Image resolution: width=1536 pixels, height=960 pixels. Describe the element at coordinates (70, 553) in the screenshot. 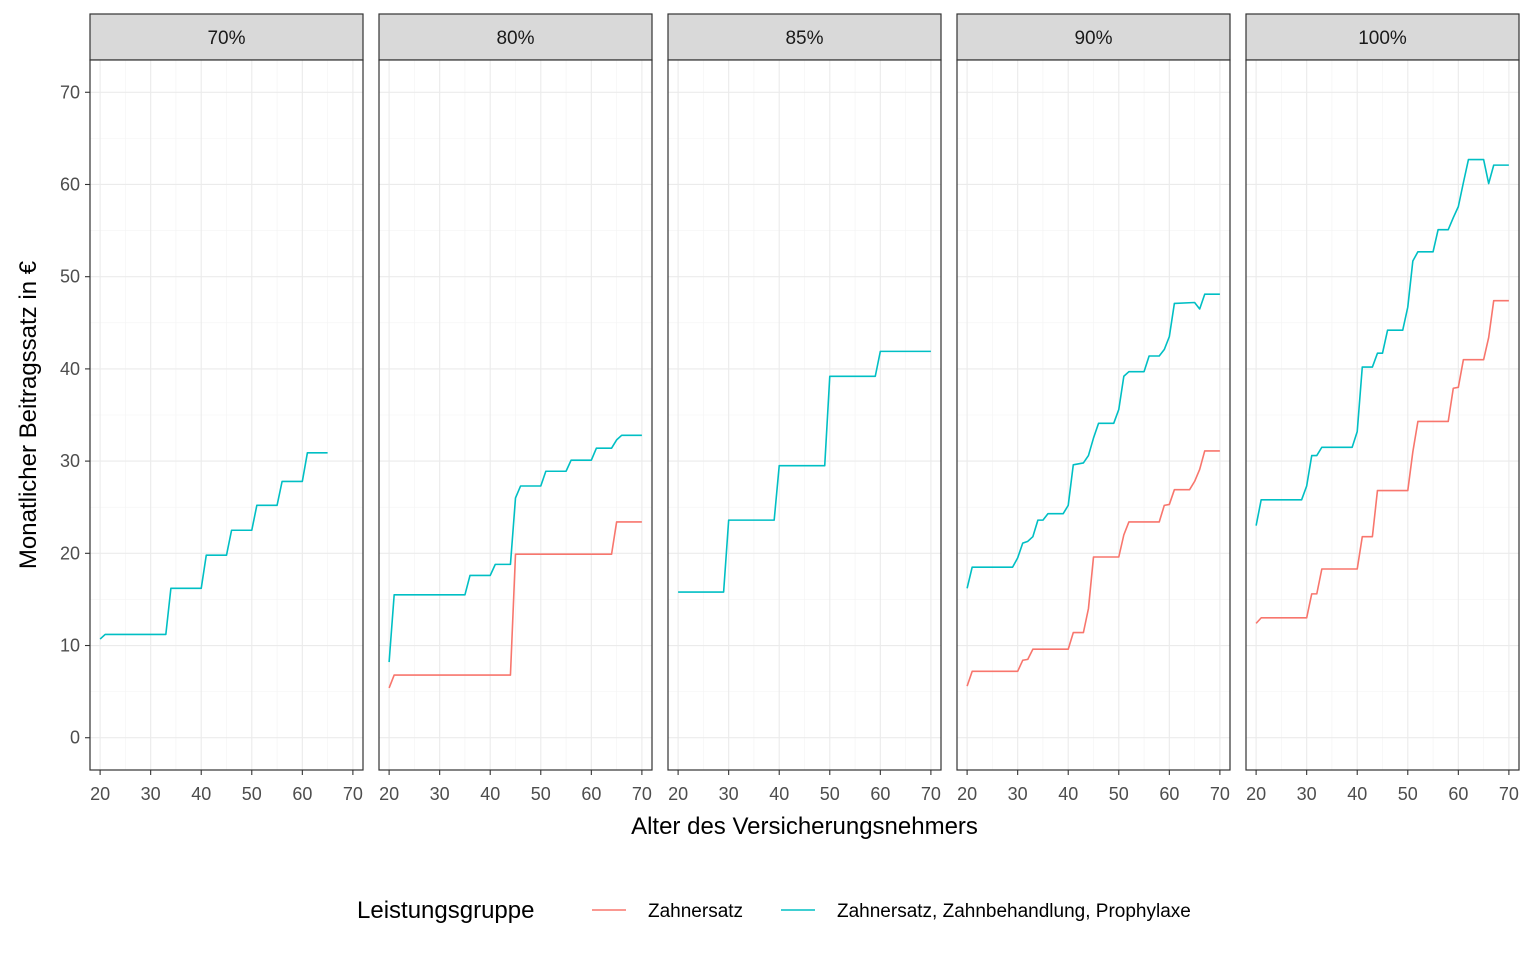

I see `y-tick-label: 20` at that location.